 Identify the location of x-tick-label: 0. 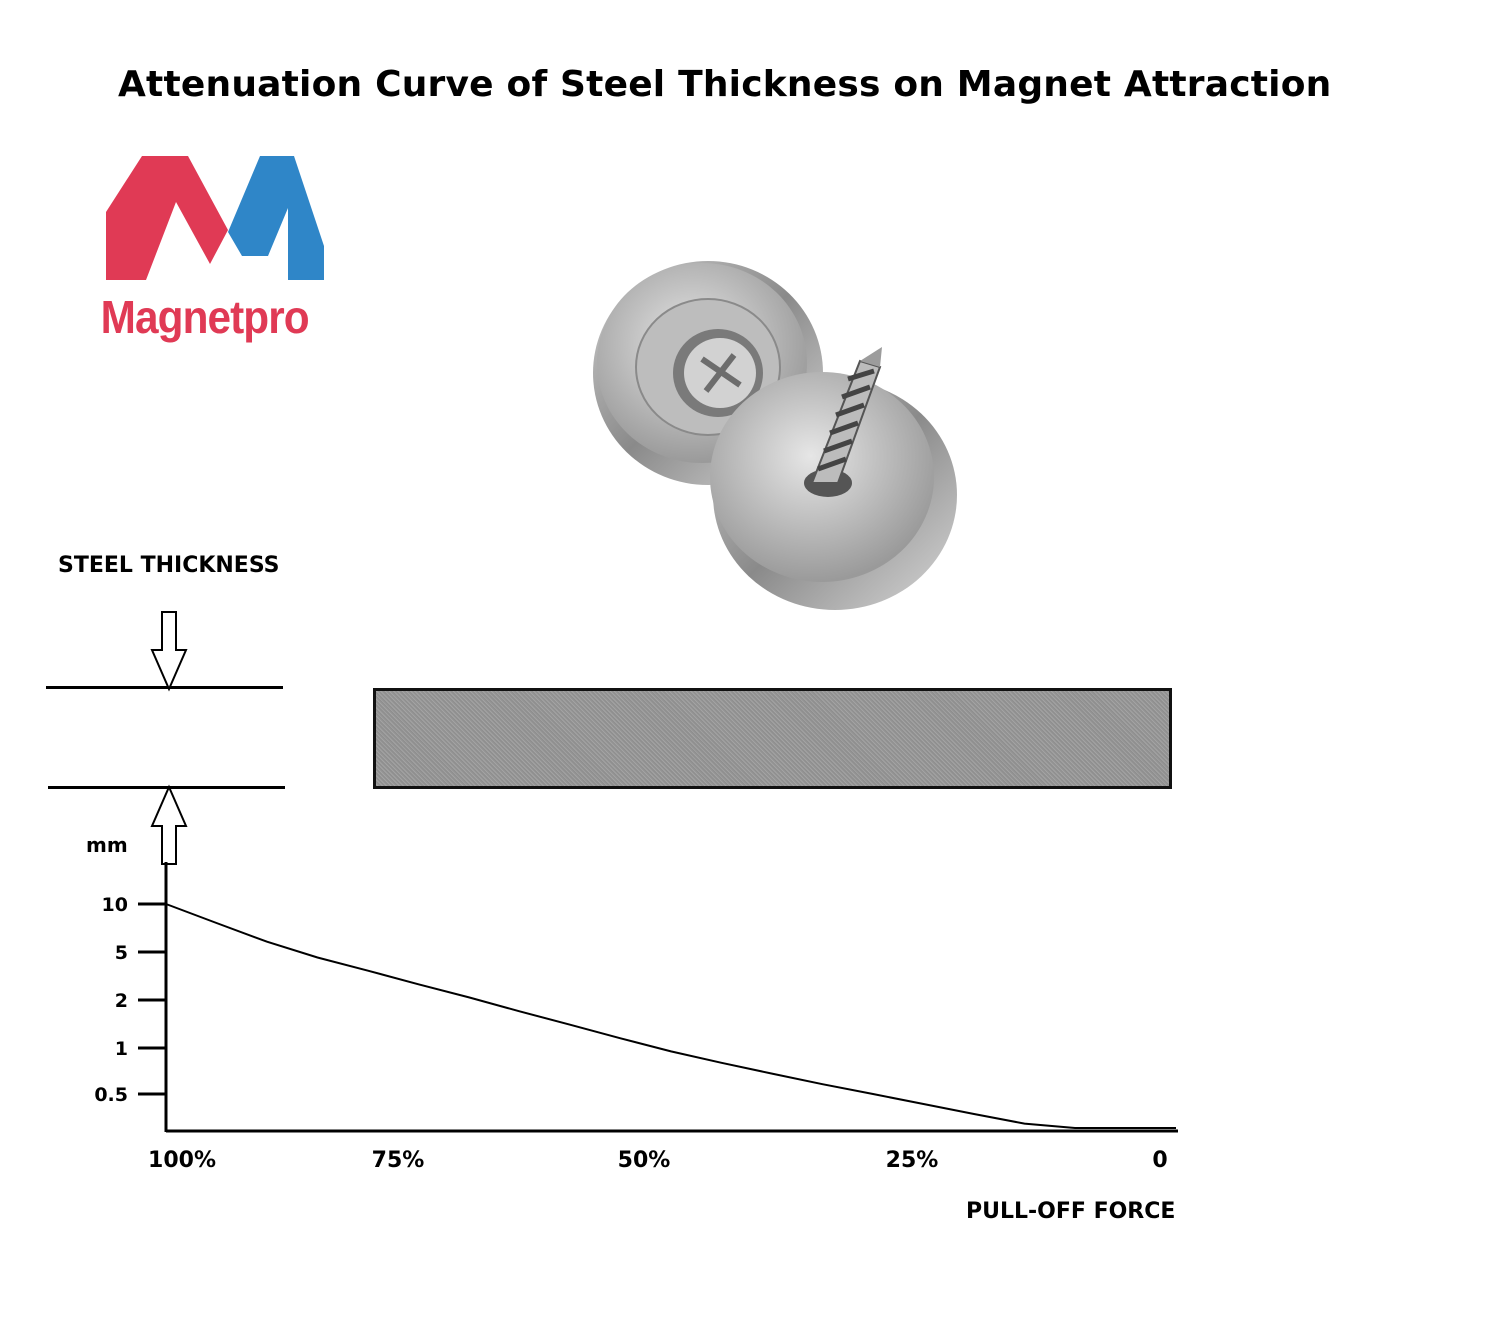
(1159, 1160).